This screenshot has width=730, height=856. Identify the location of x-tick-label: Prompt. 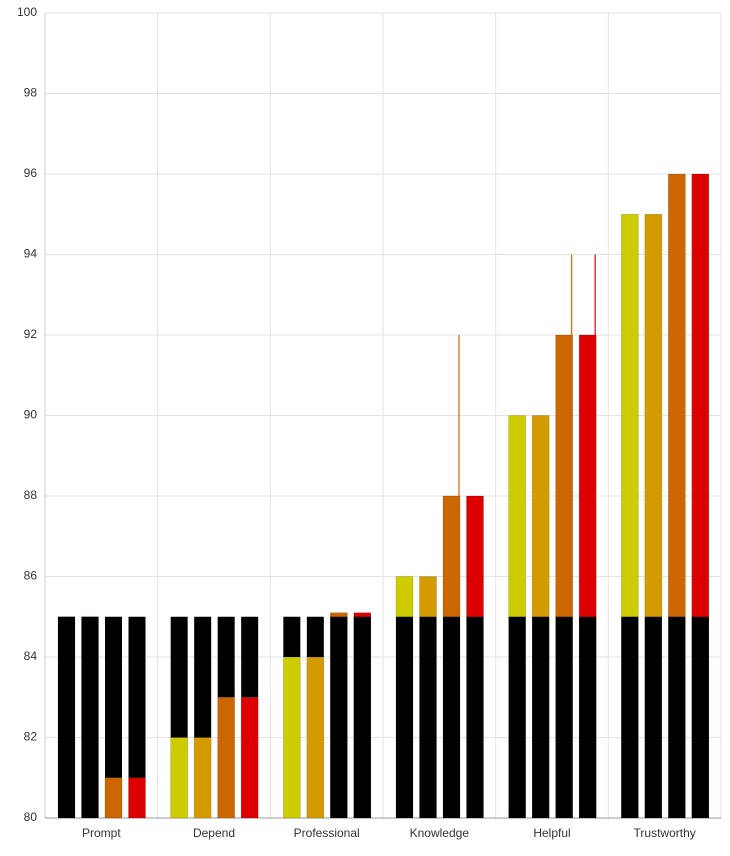
(101, 833).